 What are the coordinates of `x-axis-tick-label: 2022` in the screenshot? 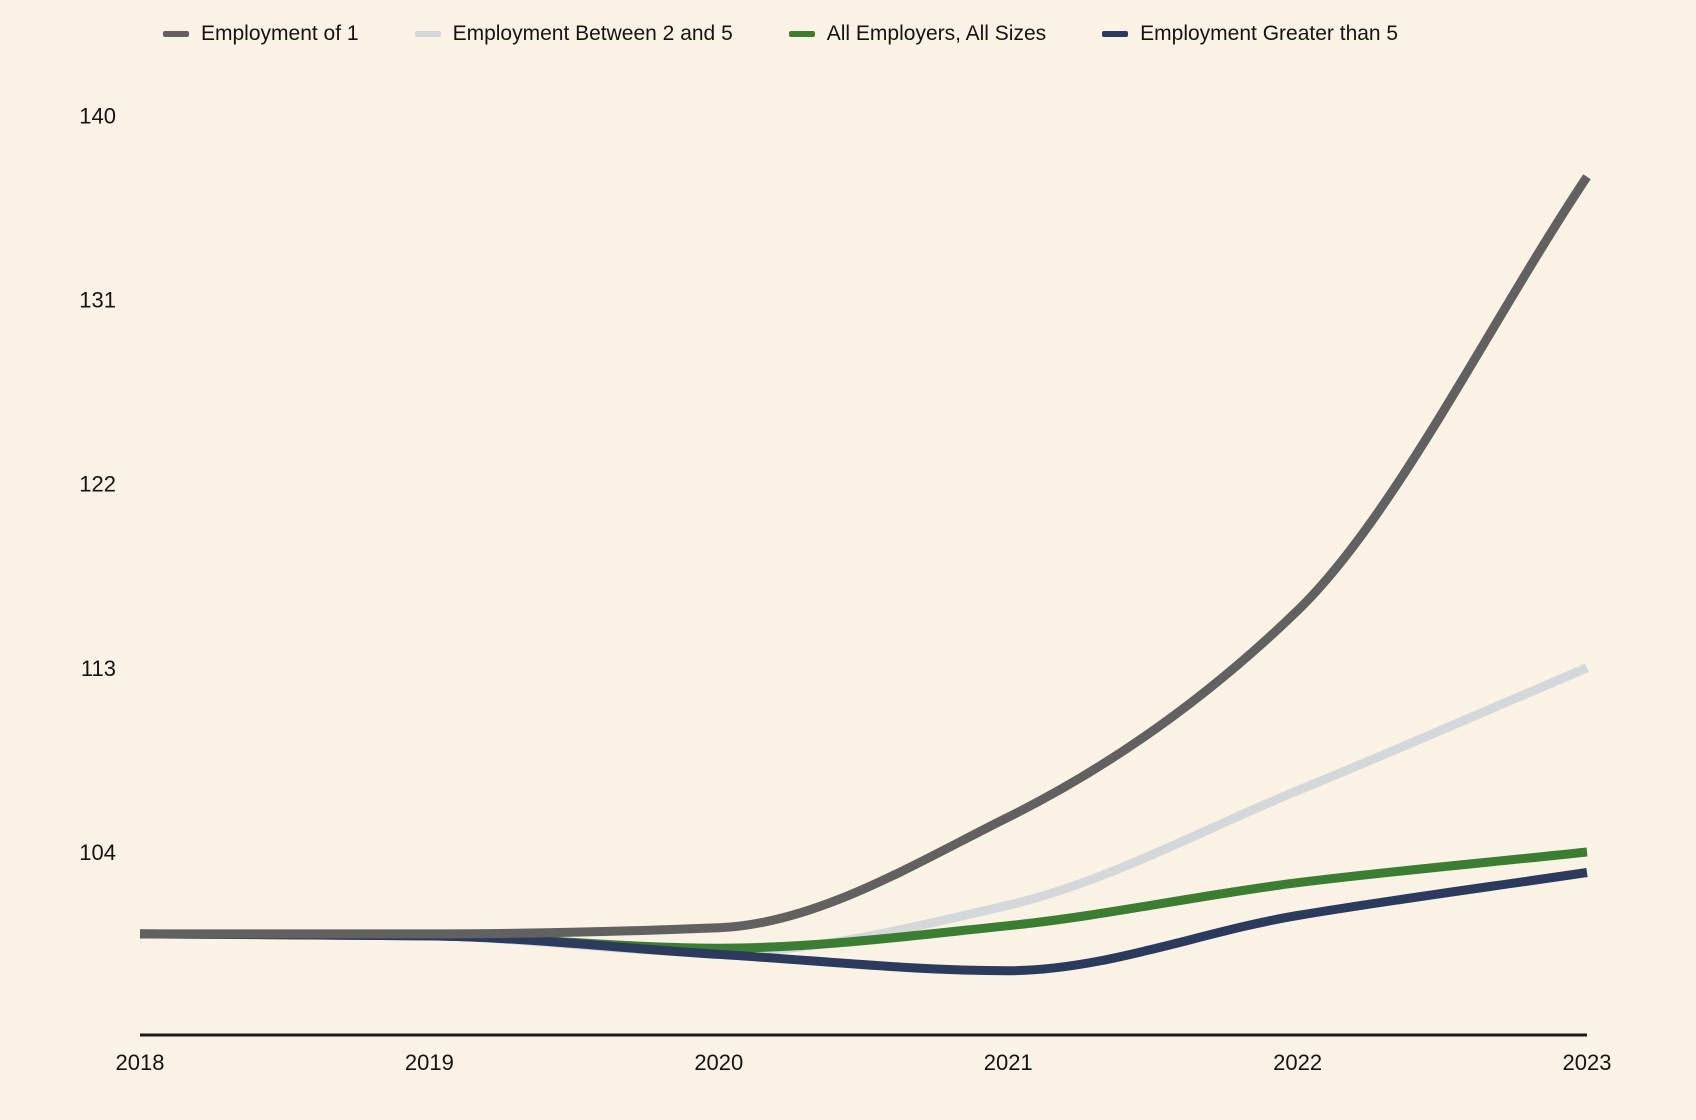 It's located at (1297, 1062).